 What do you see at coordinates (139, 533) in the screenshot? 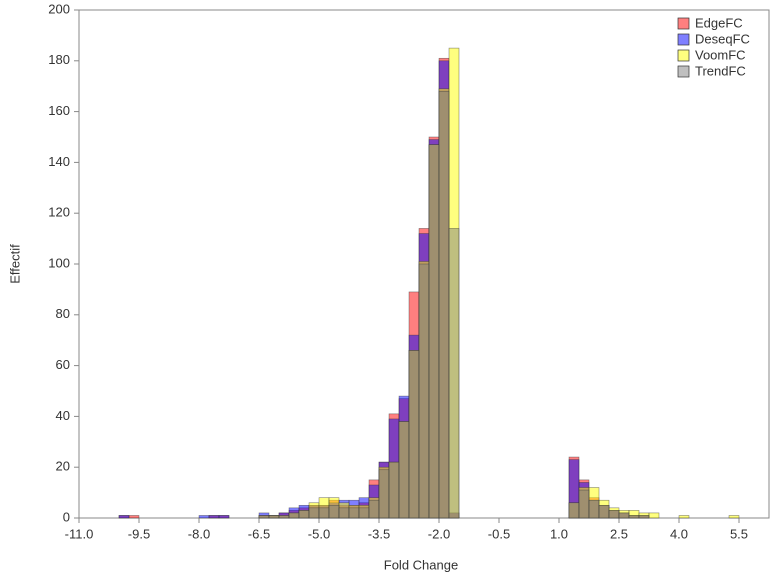
I see `x-tick-label: -9.5` at bounding box center [139, 533].